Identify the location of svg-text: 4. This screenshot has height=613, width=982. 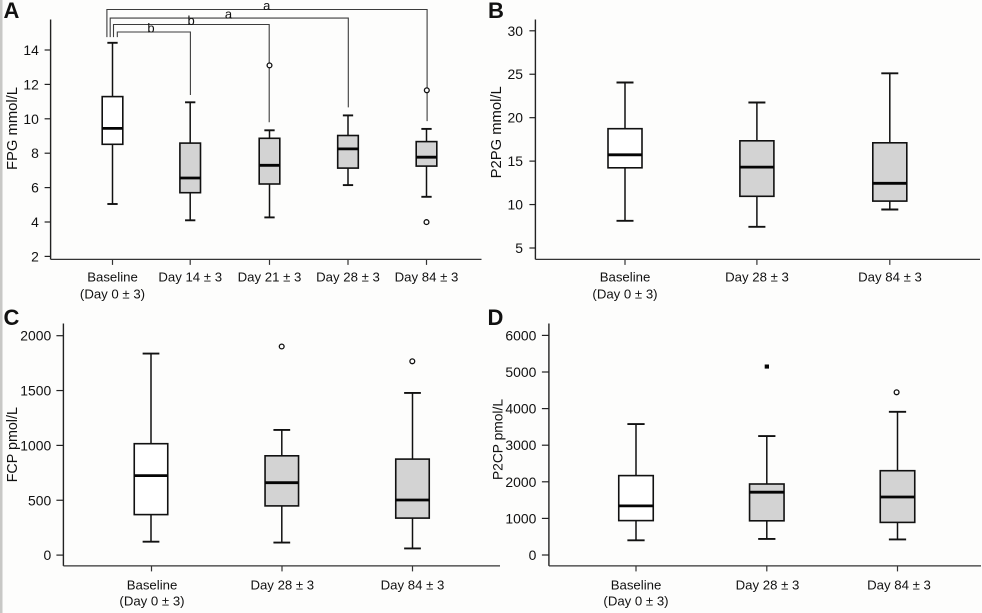
(35, 222).